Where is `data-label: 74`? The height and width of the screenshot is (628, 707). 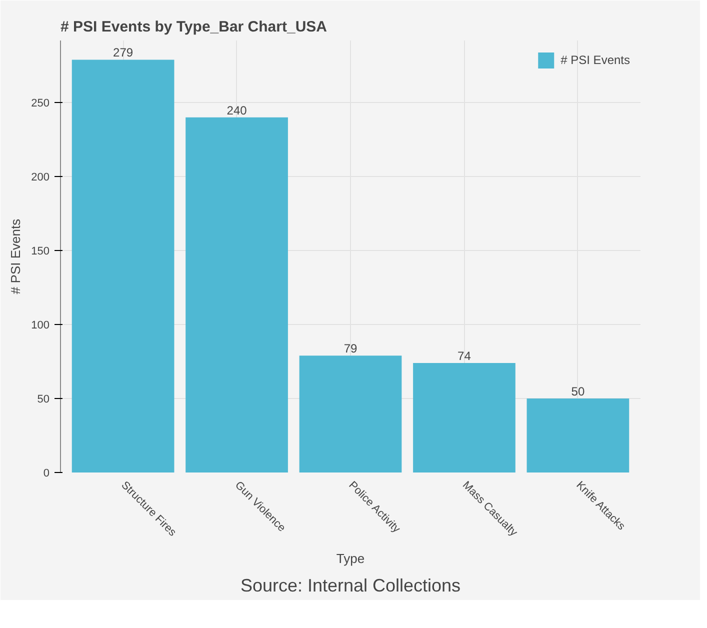
data-label: 74 is located at coordinates (465, 356).